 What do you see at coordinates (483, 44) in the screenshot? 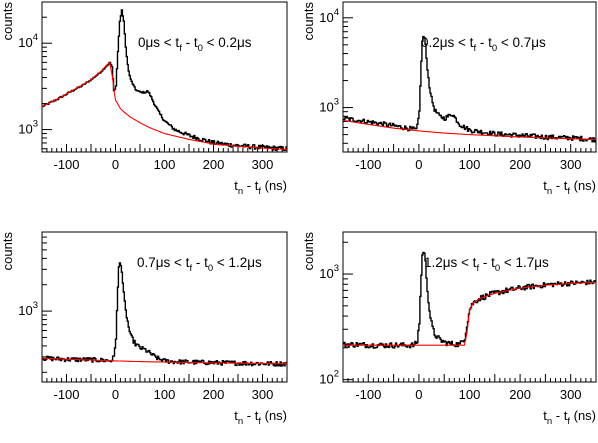
I see `panel-annotation: 0.2μs < tf - t0 < 0.7μs` at bounding box center [483, 44].